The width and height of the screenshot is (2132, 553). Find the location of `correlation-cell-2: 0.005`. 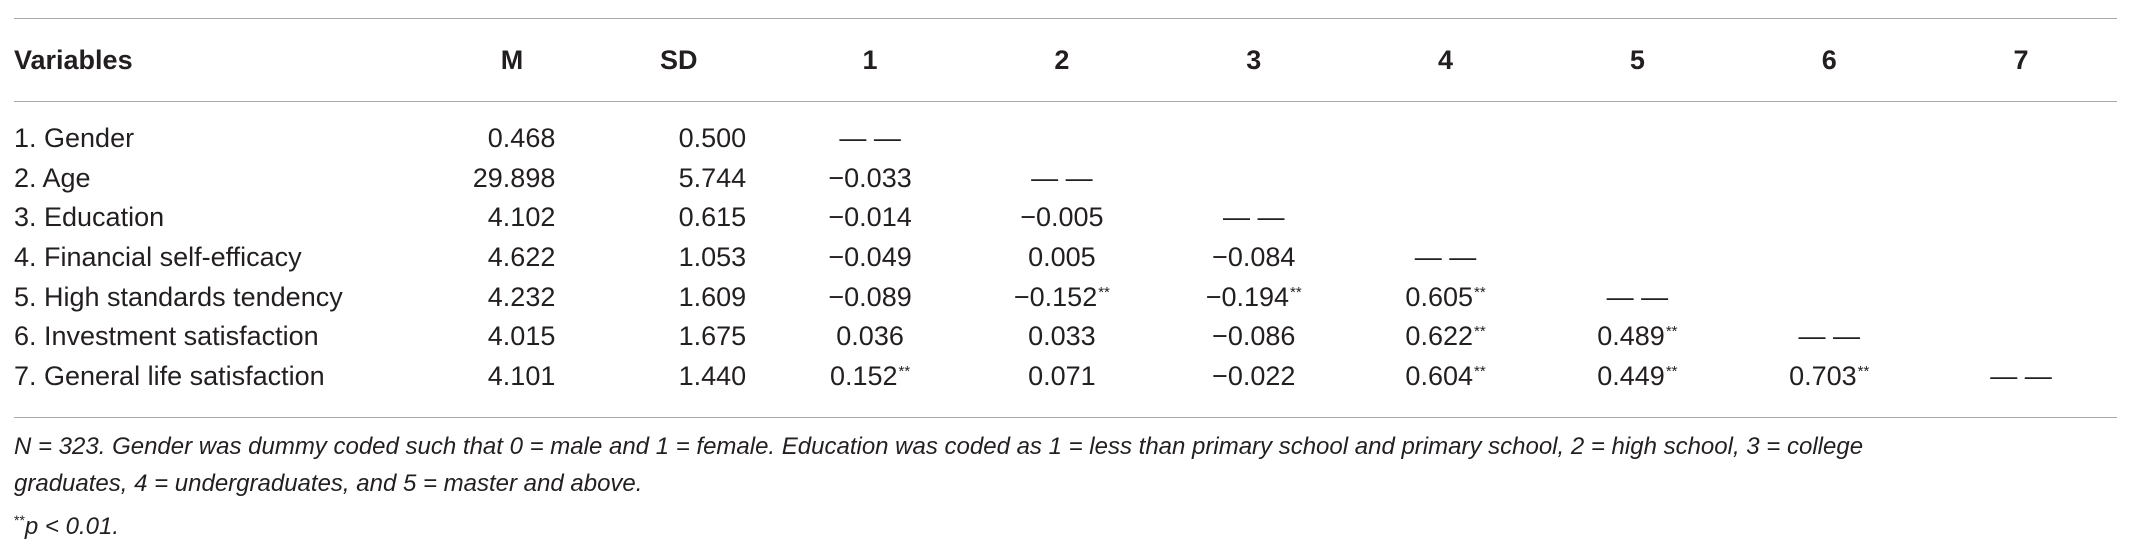

correlation-cell-2: 0.005 is located at coordinates (1062, 258).